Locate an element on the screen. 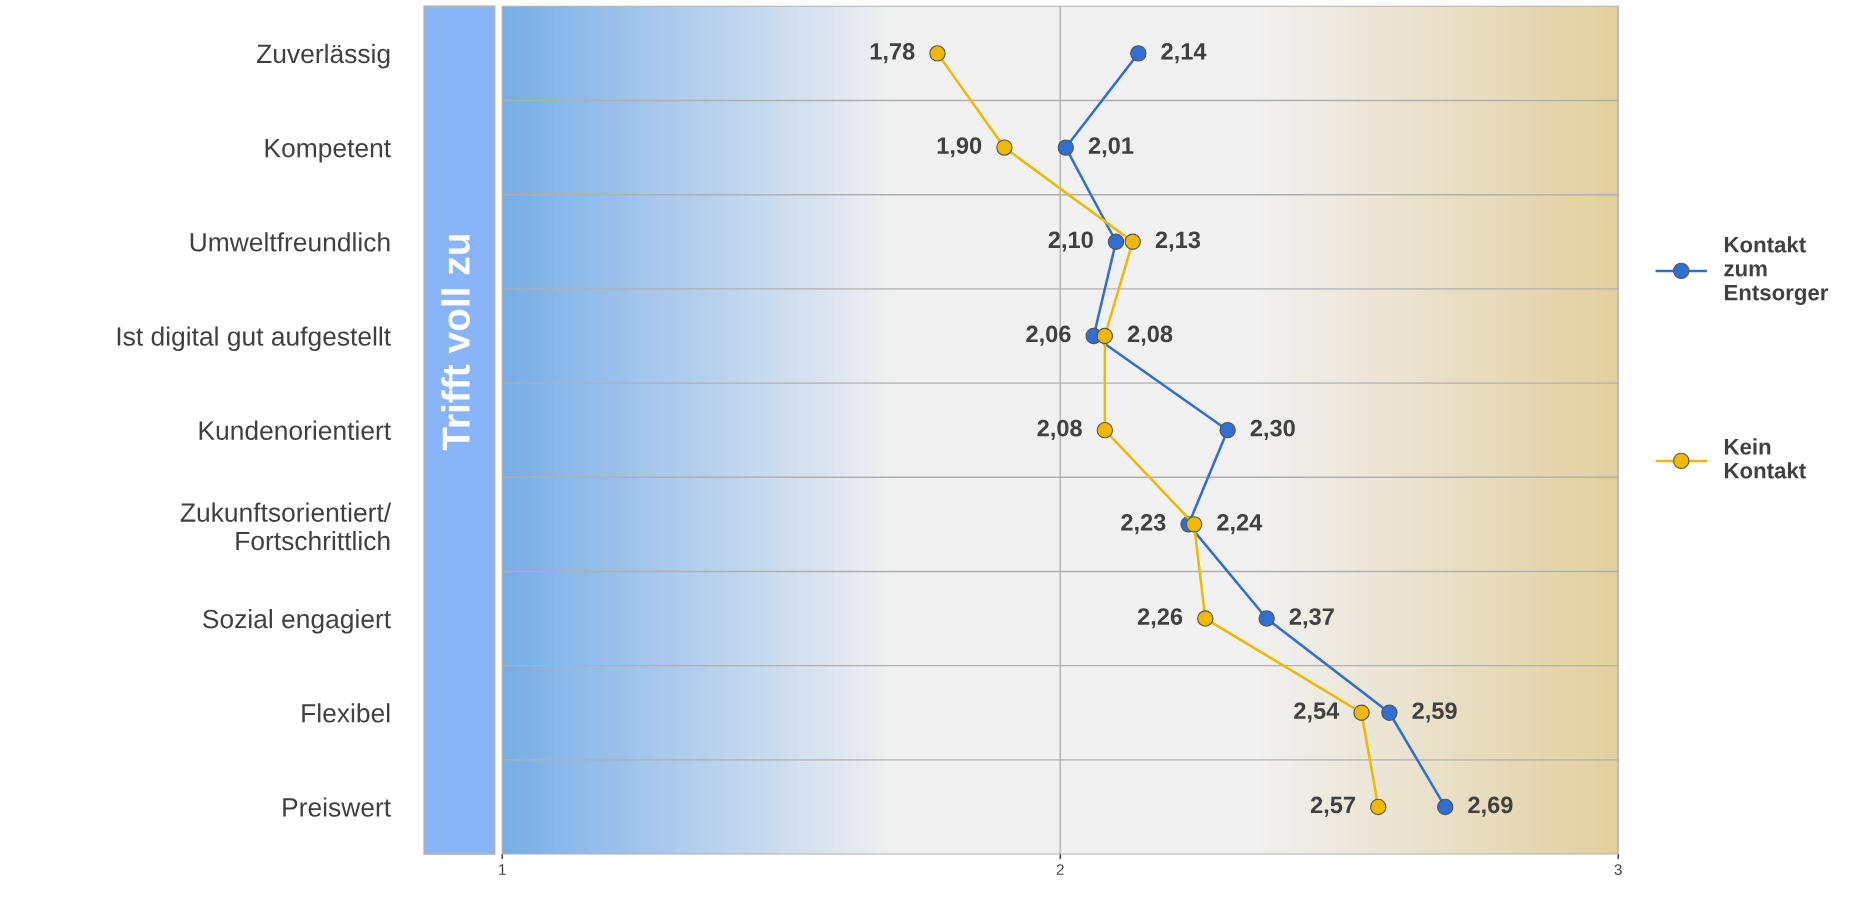 The height and width of the screenshot is (899, 1860). data-label: 2,37 is located at coordinates (1311, 618).